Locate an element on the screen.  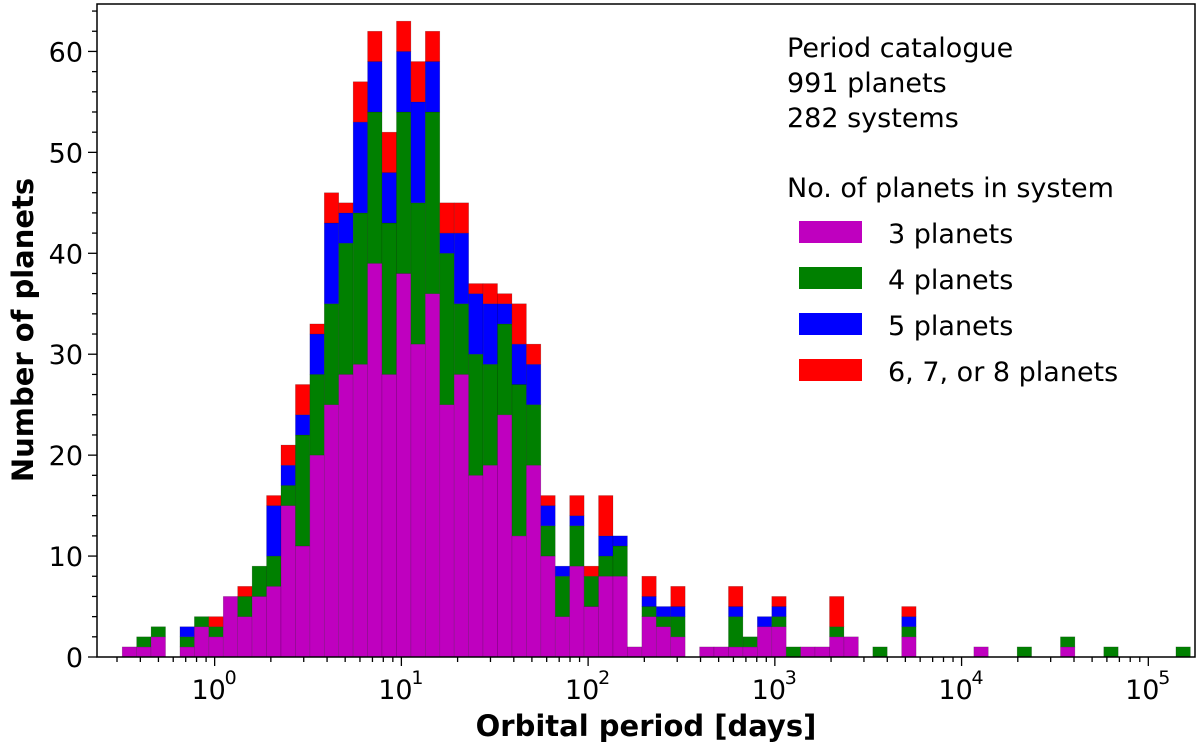
legend-entry: 4 planets is located at coordinates (906, 280).